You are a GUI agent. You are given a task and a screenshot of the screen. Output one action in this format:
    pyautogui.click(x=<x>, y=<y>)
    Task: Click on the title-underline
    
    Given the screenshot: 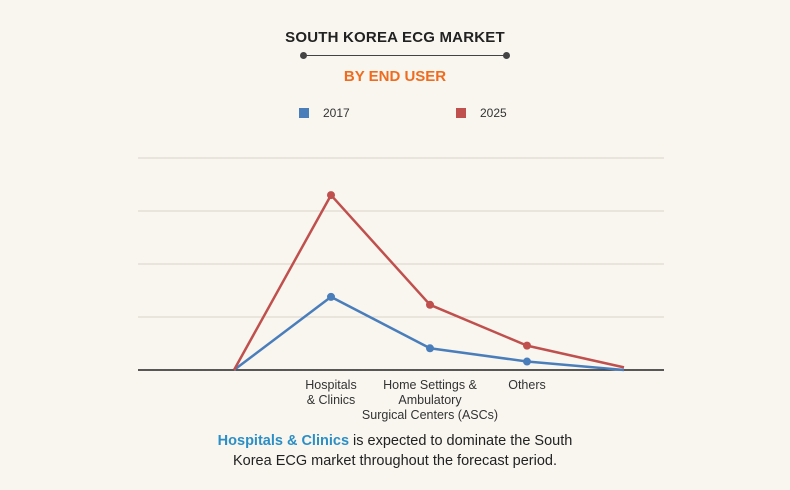 What is the action you would take?
    pyautogui.click(x=405, y=55)
    